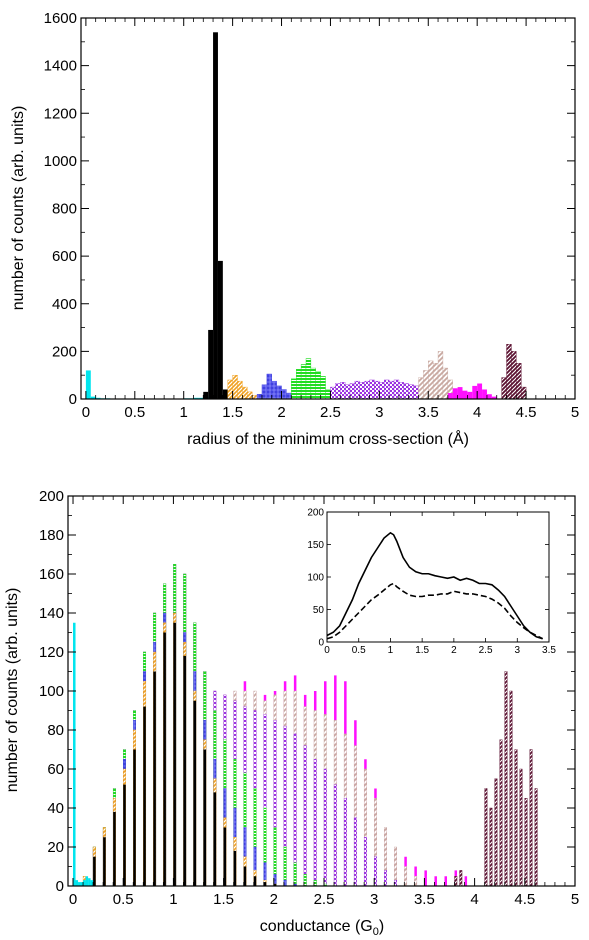 The image size is (589, 940). I want to click on conductance-x-tick-label: 1, so click(173, 899).